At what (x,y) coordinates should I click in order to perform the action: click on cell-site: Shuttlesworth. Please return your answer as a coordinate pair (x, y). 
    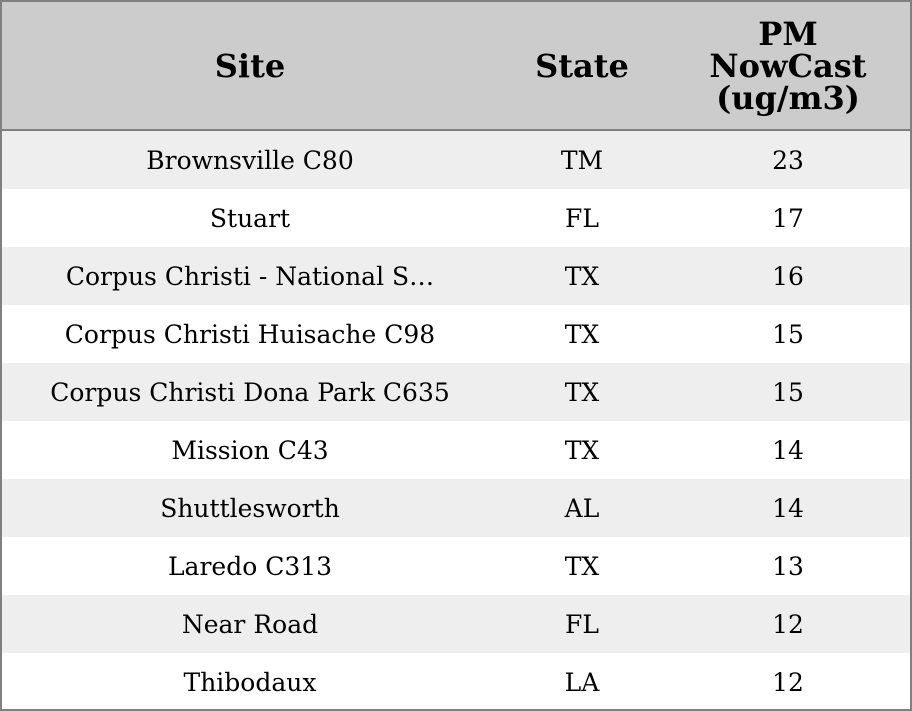
    Looking at the image, I should click on (250, 508).